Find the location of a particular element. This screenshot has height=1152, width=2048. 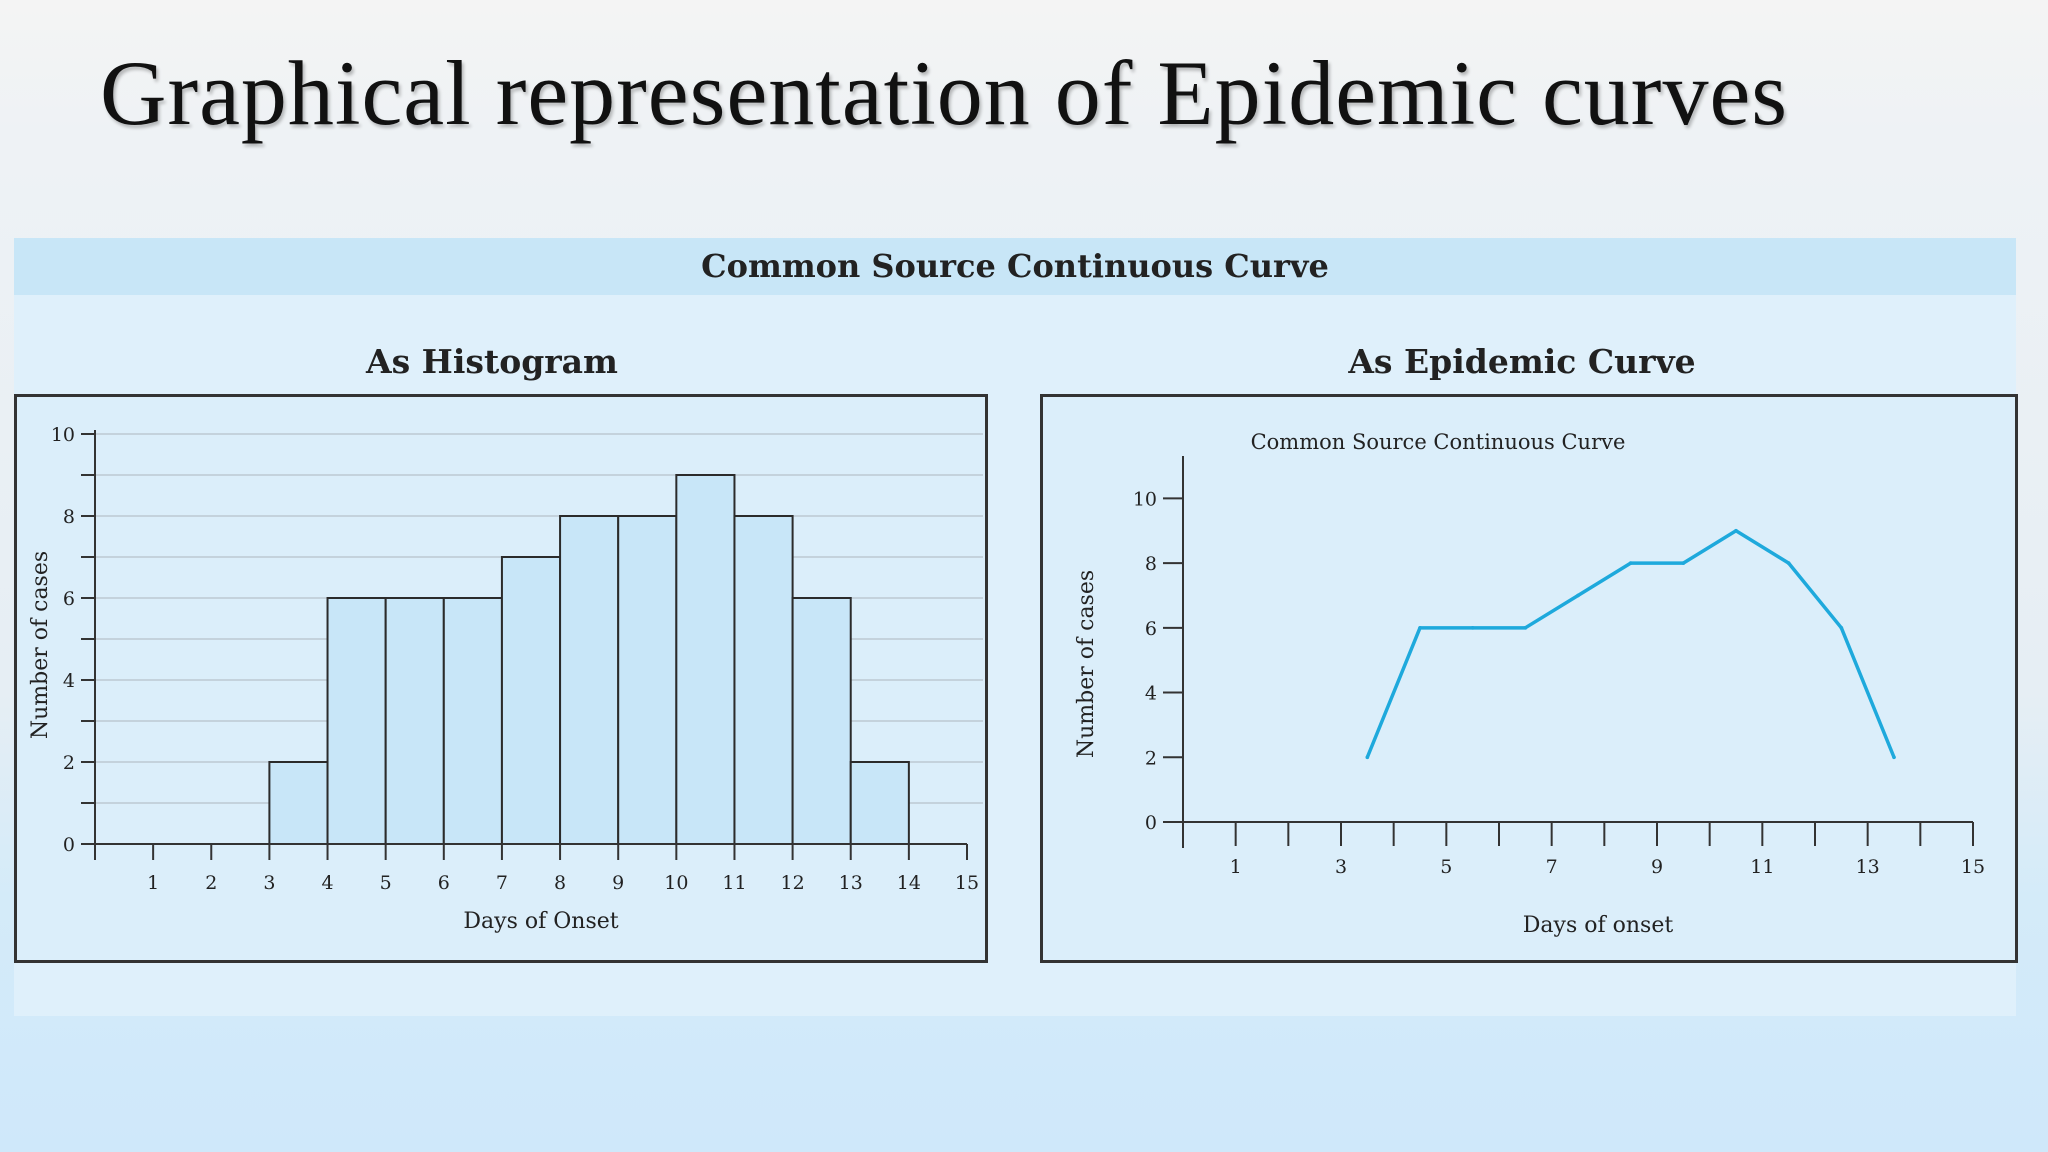

histogram-heading: As Histogram is located at coordinates (492, 361).